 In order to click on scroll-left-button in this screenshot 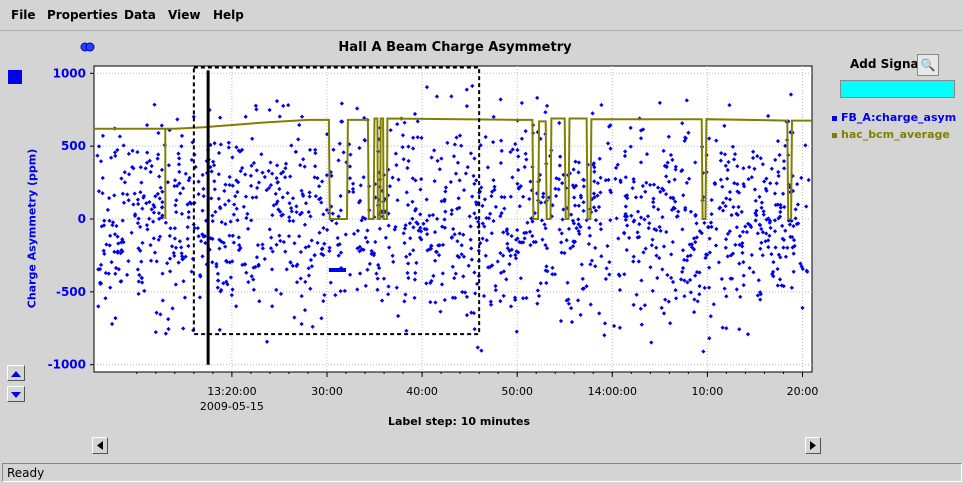, I will do `click(100, 445)`.